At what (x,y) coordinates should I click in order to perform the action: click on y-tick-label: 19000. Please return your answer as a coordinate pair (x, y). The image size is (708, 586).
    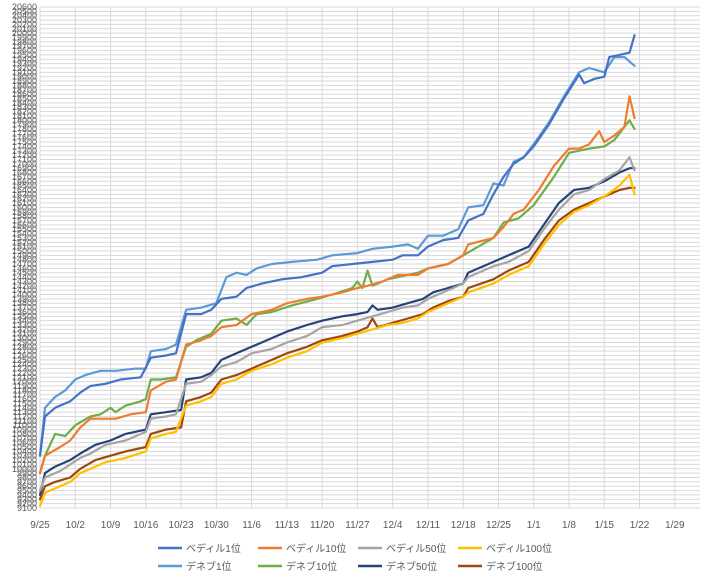
    Looking at the image, I should click on (24, 77).